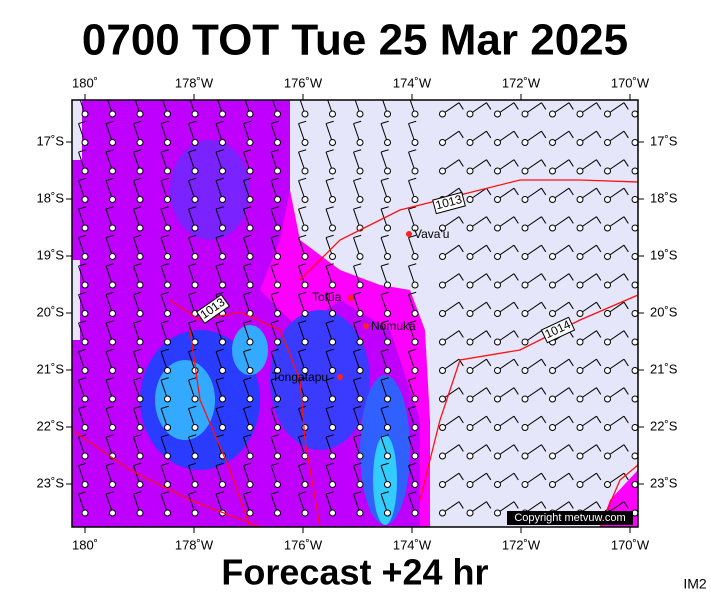 Image resolution: width=711 pixels, height=600 pixels. What do you see at coordinates (360, 305) in the screenshot?
I see `places: Vava'u Tofua Nomuka Tongatapu` at bounding box center [360, 305].